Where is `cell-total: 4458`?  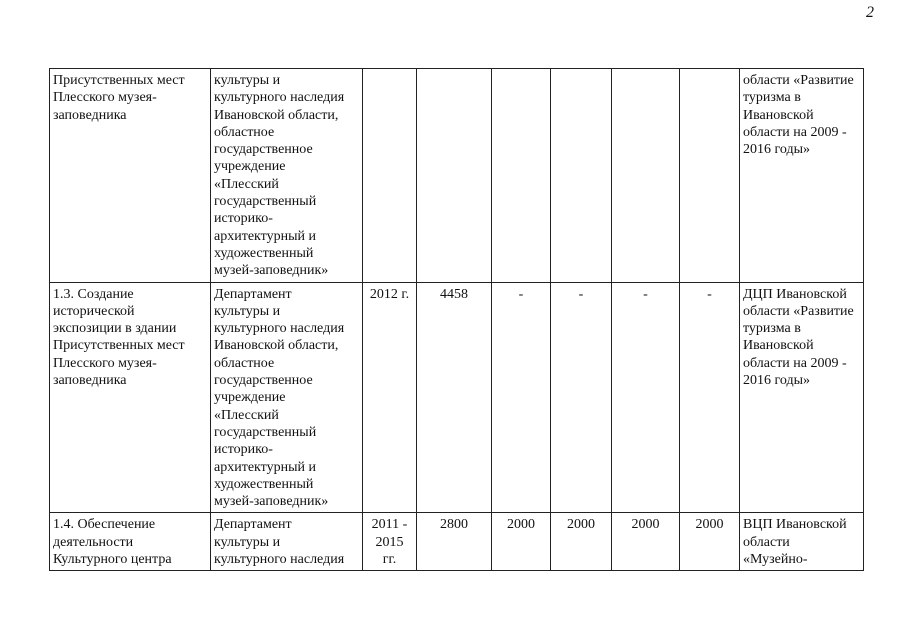 cell-total: 4458 is located at coordinates (454, 397).